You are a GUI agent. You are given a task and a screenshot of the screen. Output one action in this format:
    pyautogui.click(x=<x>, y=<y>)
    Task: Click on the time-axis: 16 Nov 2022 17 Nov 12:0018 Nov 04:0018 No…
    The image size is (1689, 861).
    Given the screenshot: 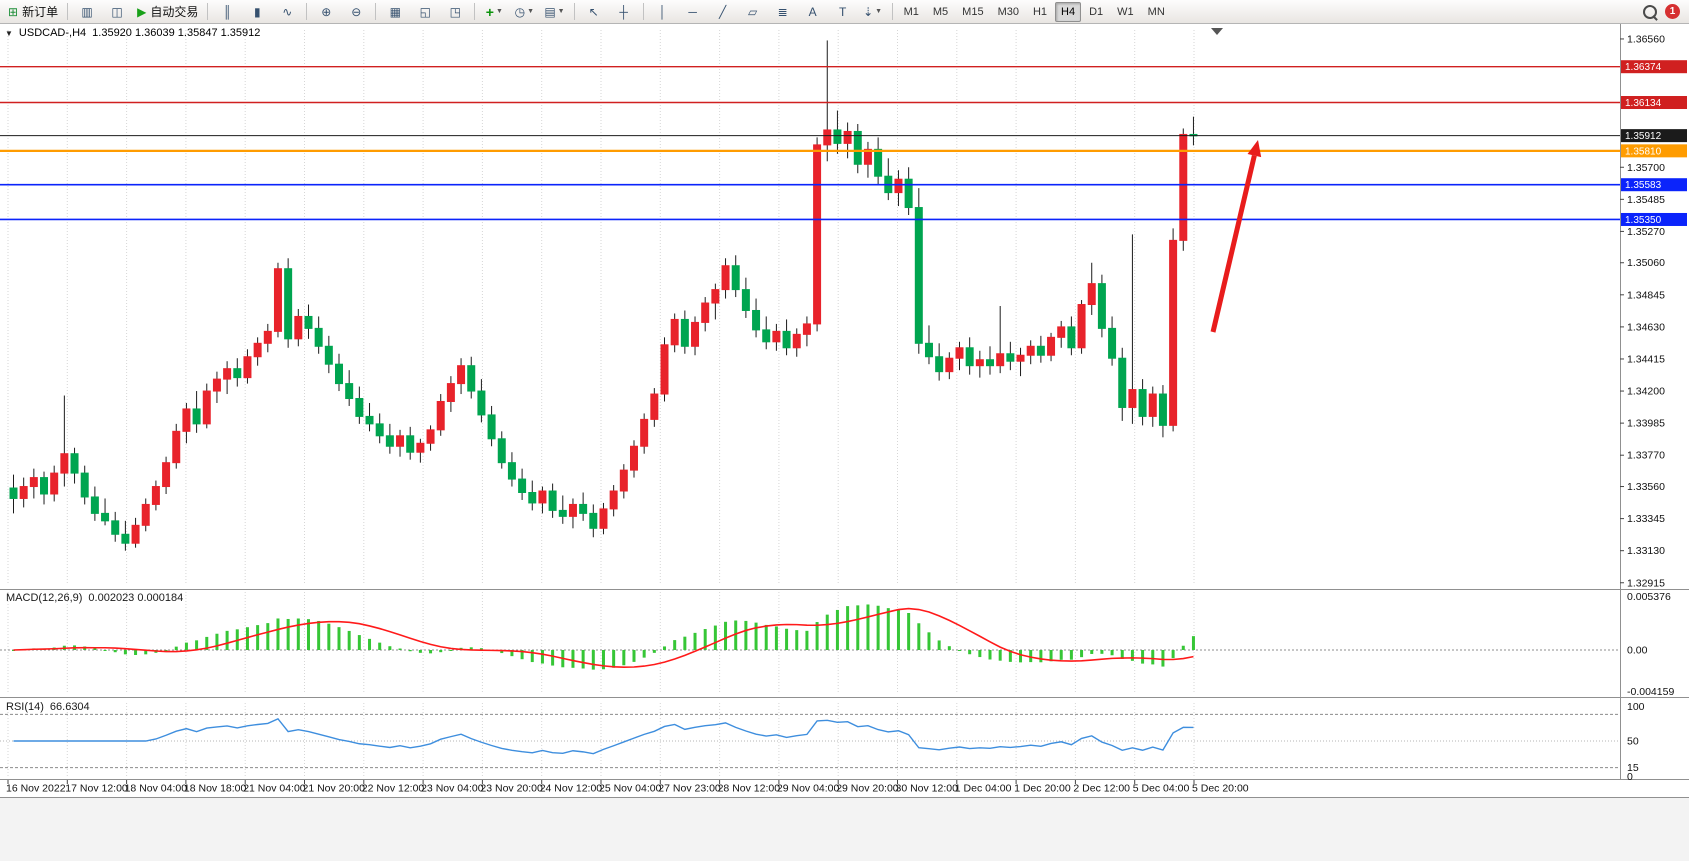 What is the action you would take?
    pyautogui.click(x=627, y=787)
    